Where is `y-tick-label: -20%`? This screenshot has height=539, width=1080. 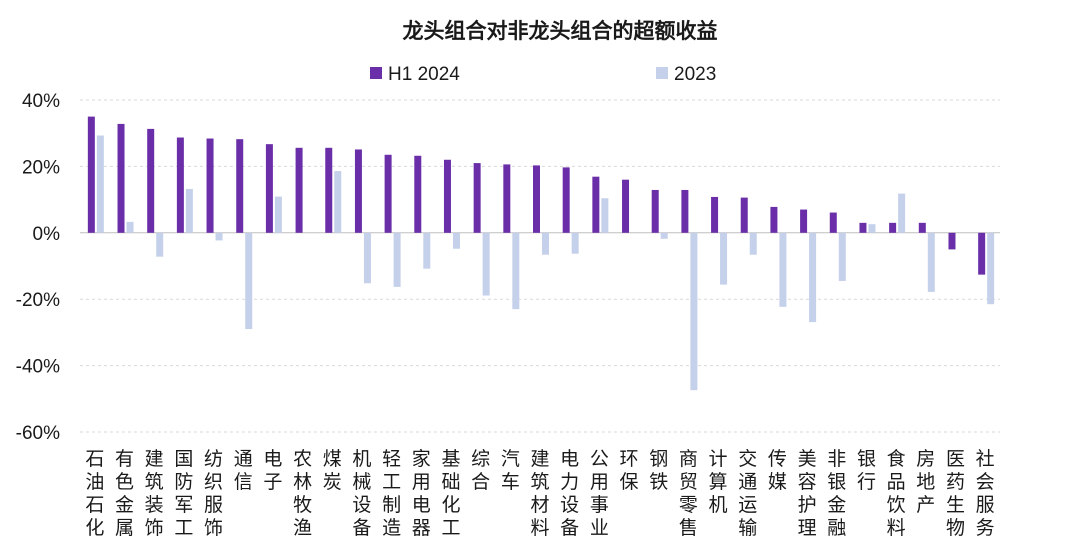
y-tick-label: -20% is located at coordinates (38, 300).